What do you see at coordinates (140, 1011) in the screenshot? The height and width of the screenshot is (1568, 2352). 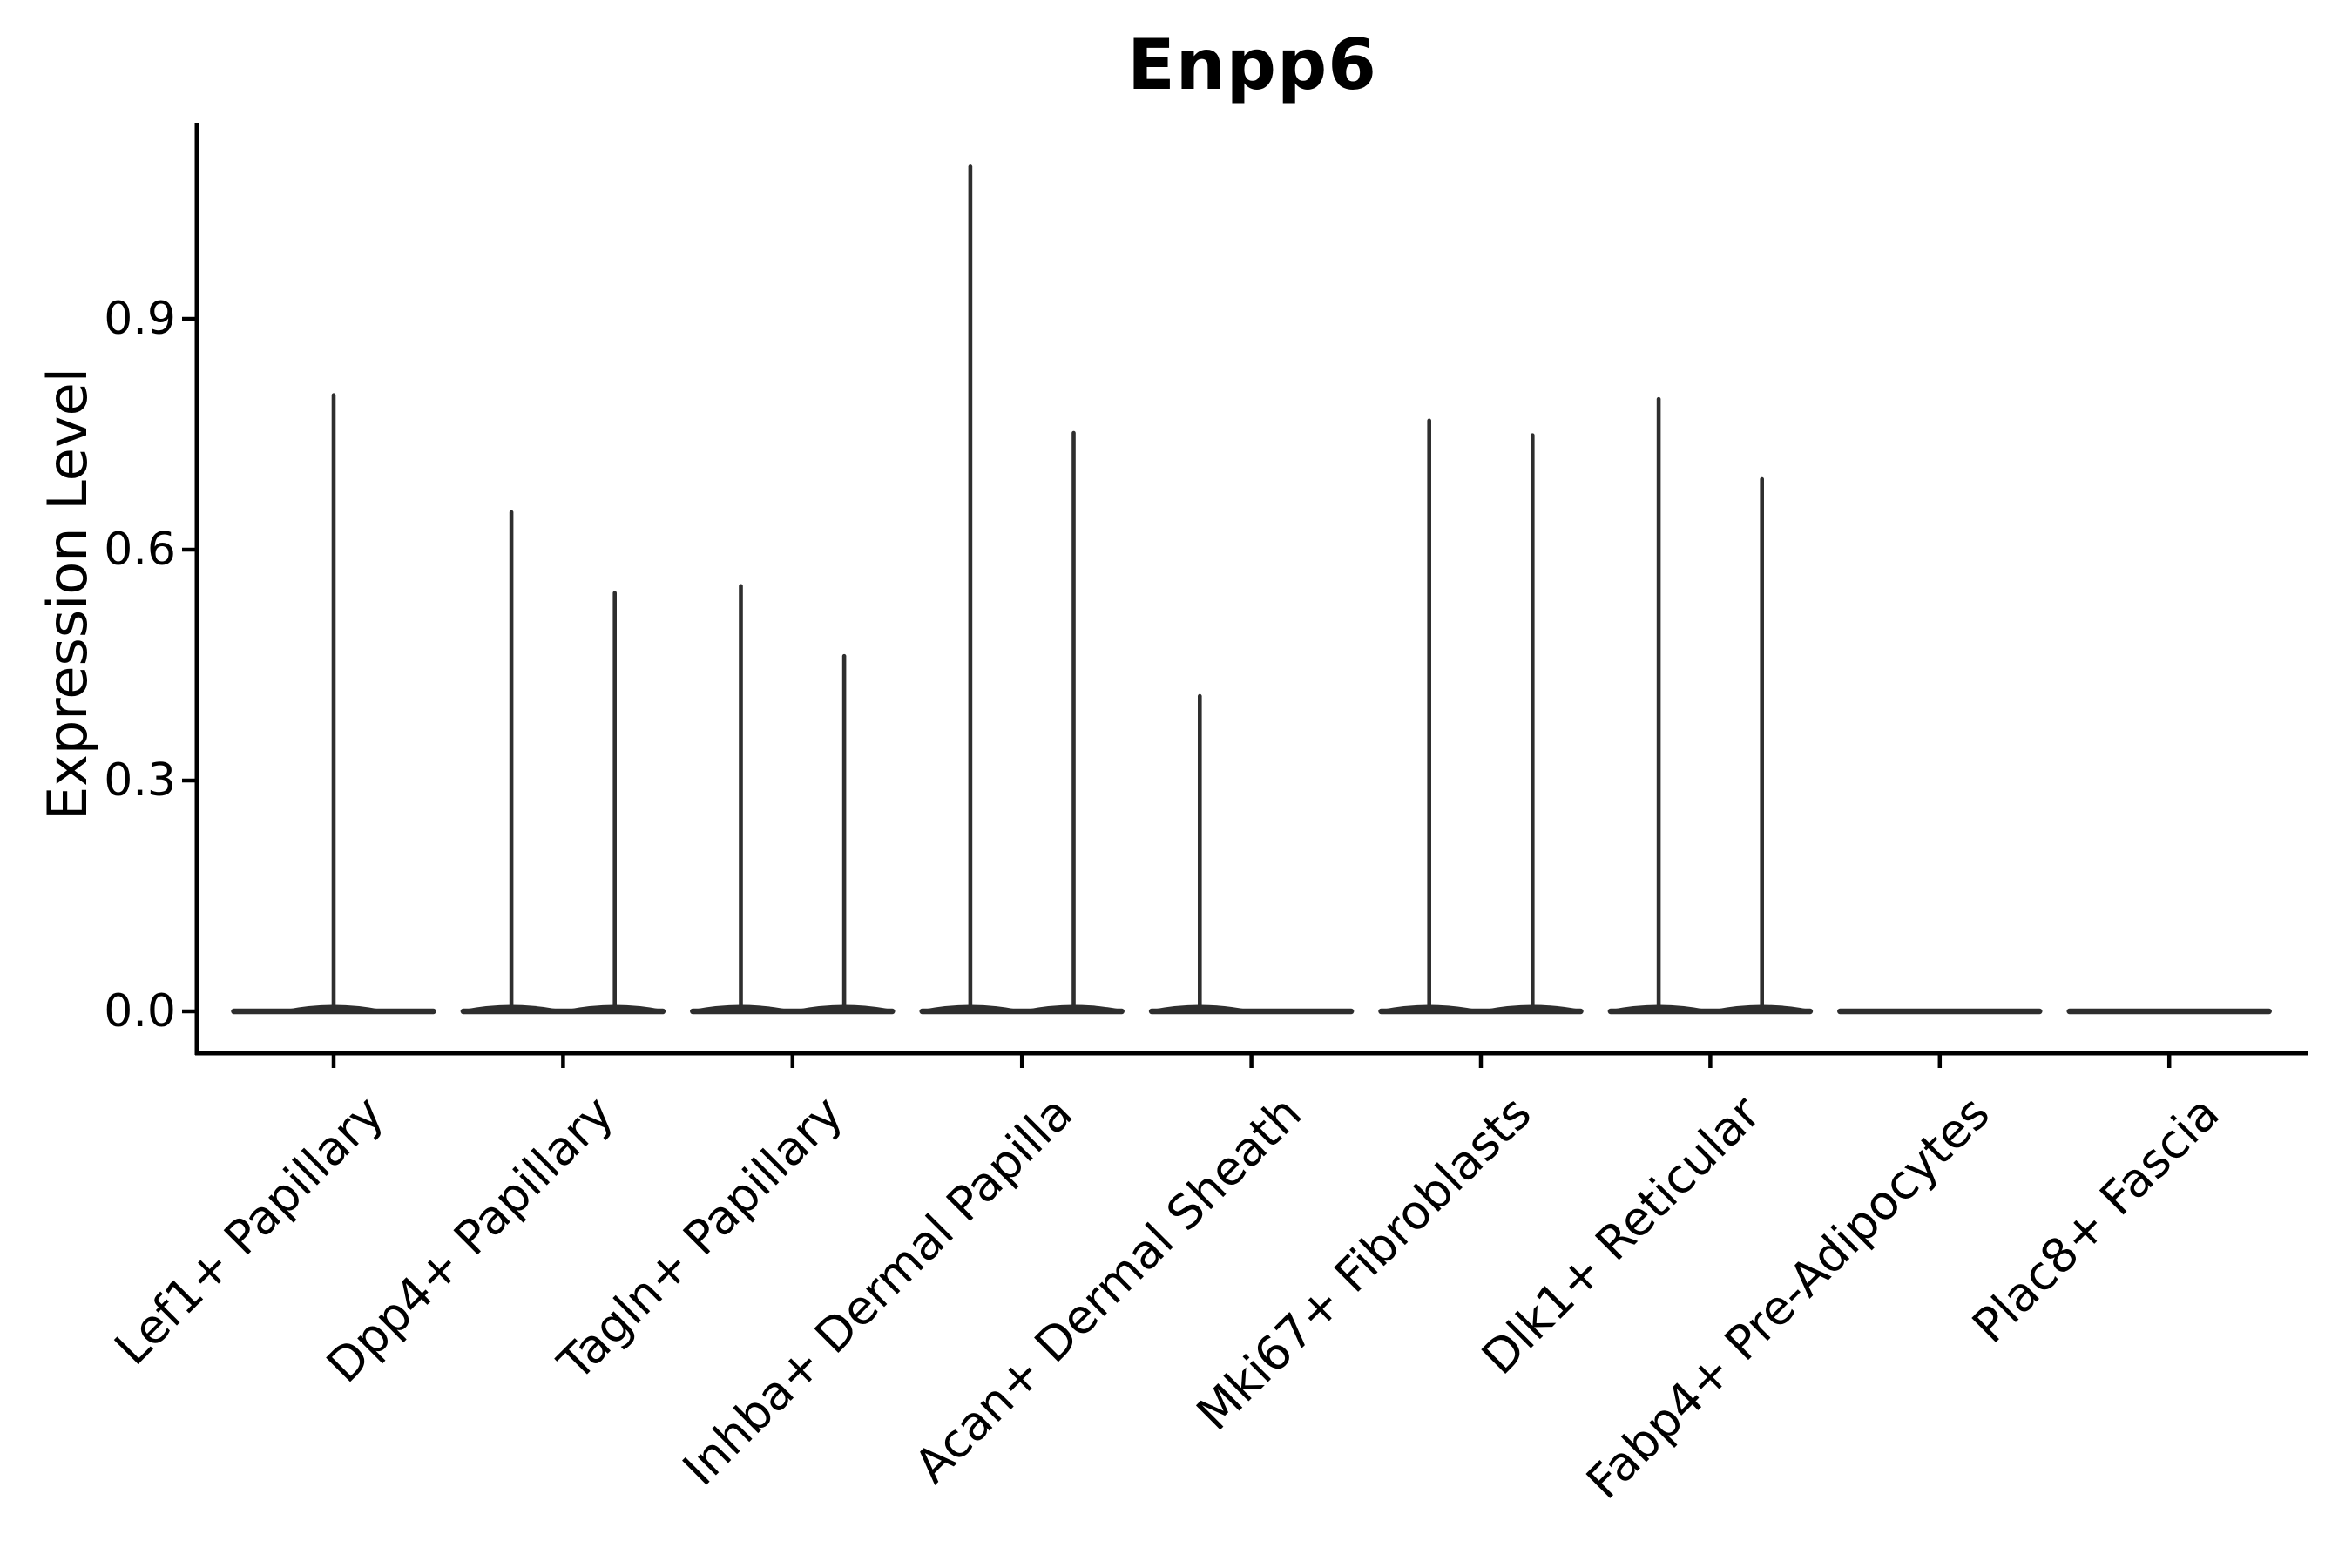 I see `y-tick-label: 0.0` at bounding box center [140, 1011].